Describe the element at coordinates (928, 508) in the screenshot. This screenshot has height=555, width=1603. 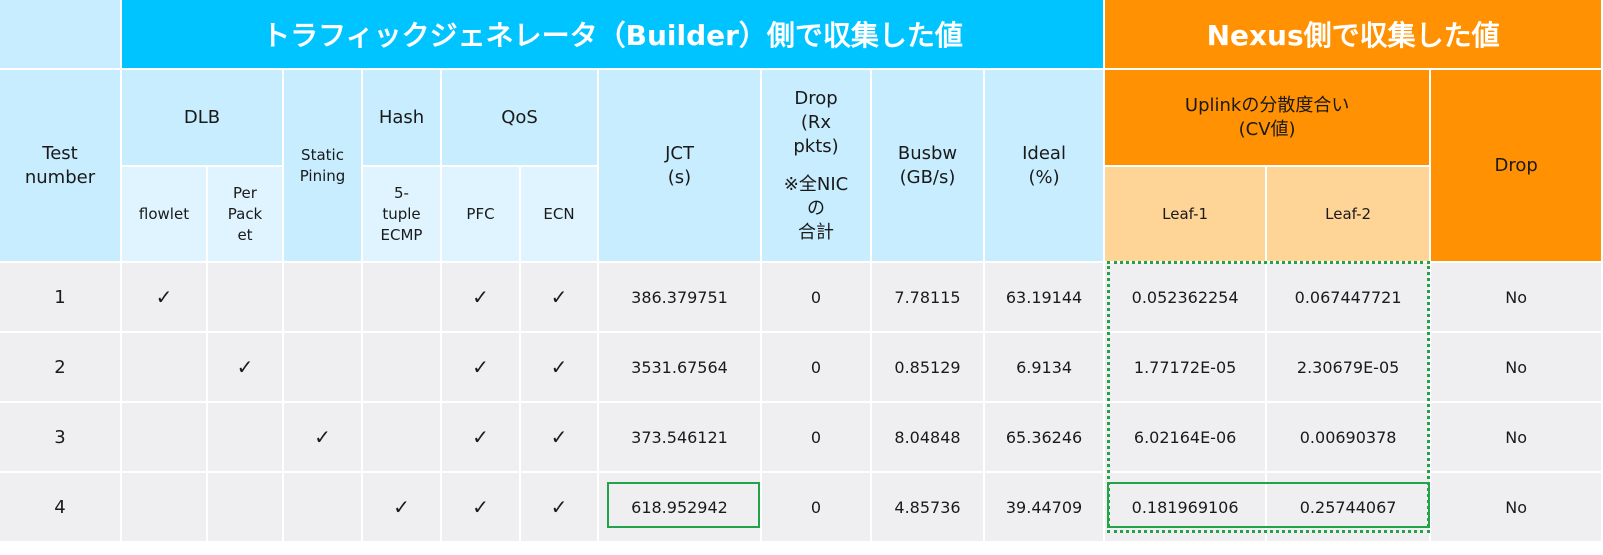
I see `cell-busbw: 4.85736` at that location.